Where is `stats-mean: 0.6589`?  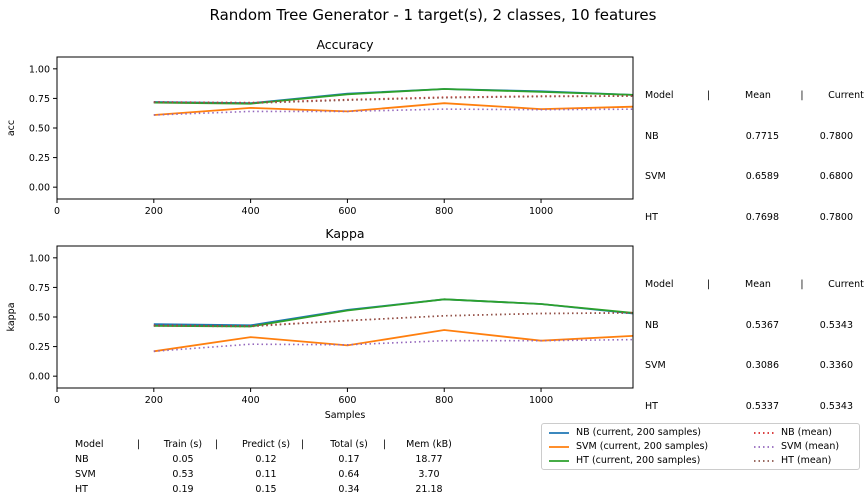 stats-mean: 0.6589 is located at coordinates (762, 176).